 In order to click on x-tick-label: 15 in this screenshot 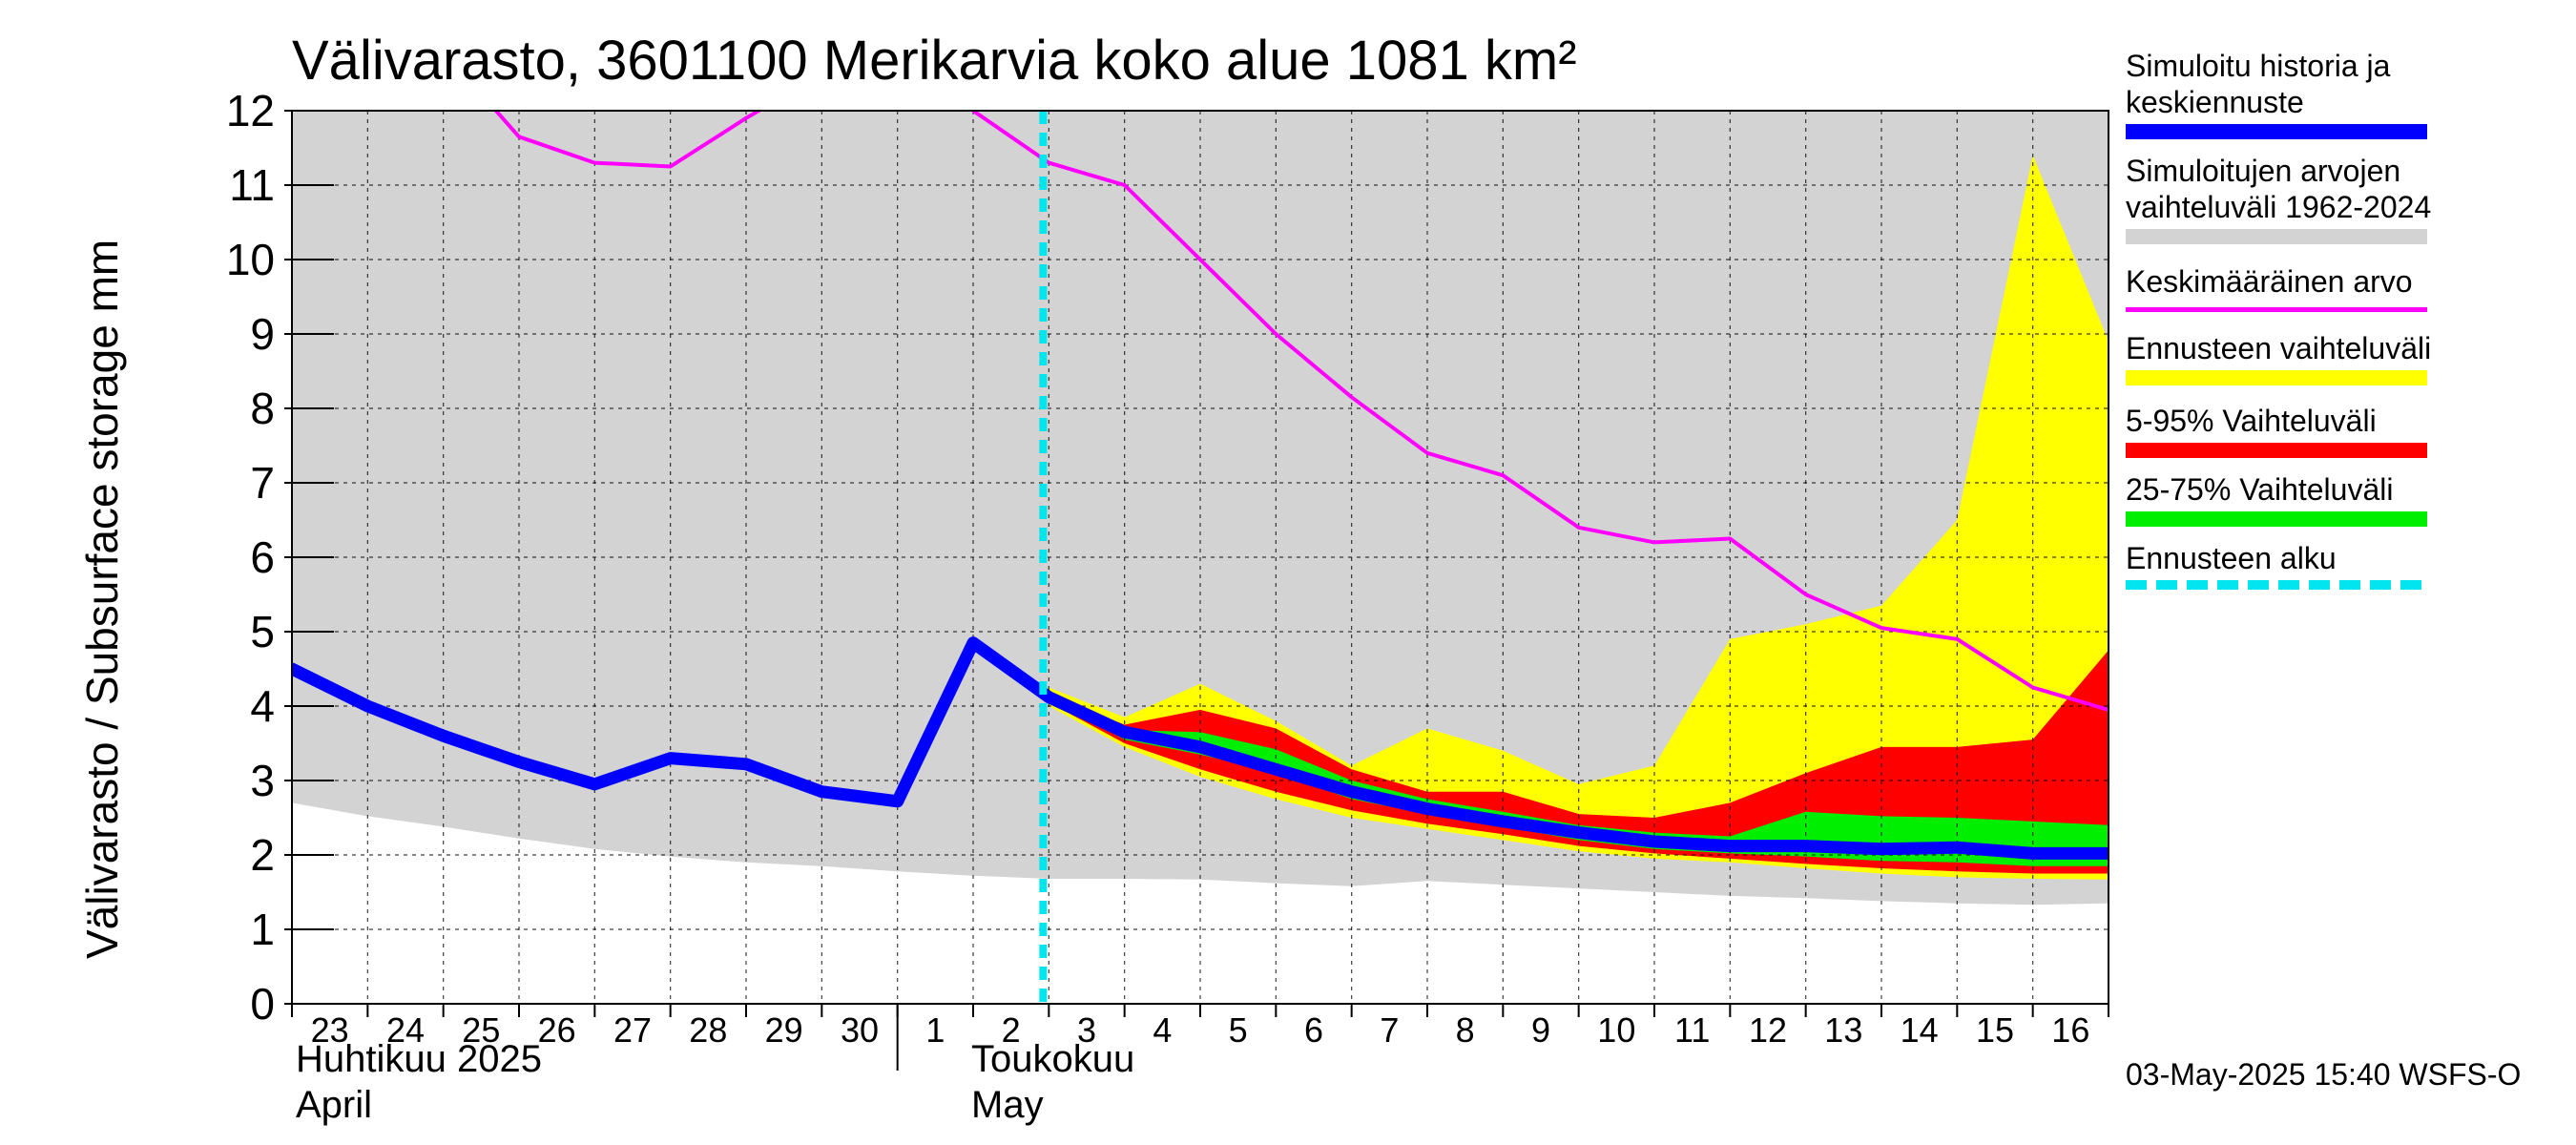, I will do `click(1995, 1030)`.